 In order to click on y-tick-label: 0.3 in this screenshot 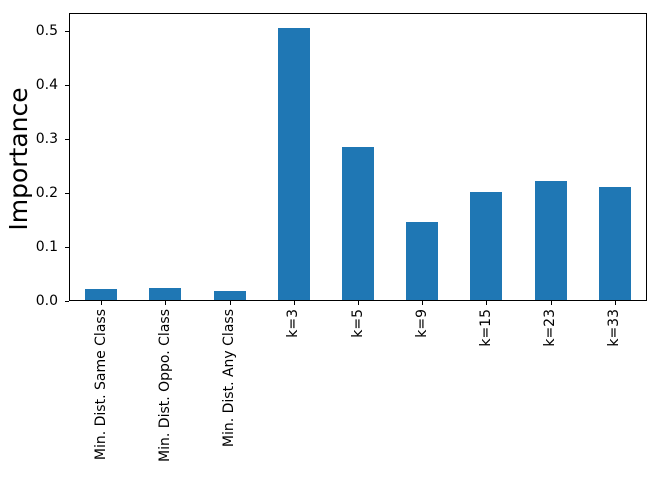, I will do `click(46, 139)`.